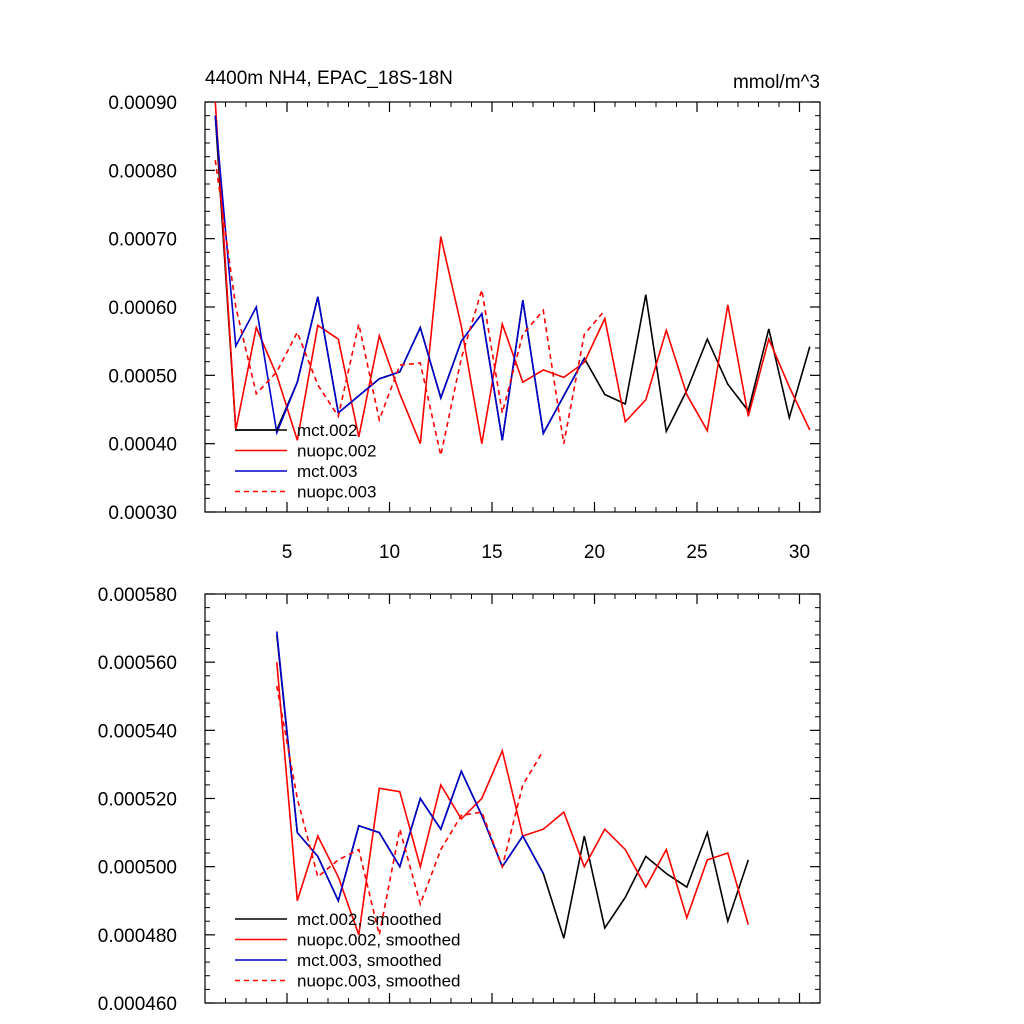 This screenshot has height=1024, width=1024. What do you see at coordinates (142, 171) in the screenshot?
I see `y-tick-label: 0.00080` at bounding box center [142, 171].